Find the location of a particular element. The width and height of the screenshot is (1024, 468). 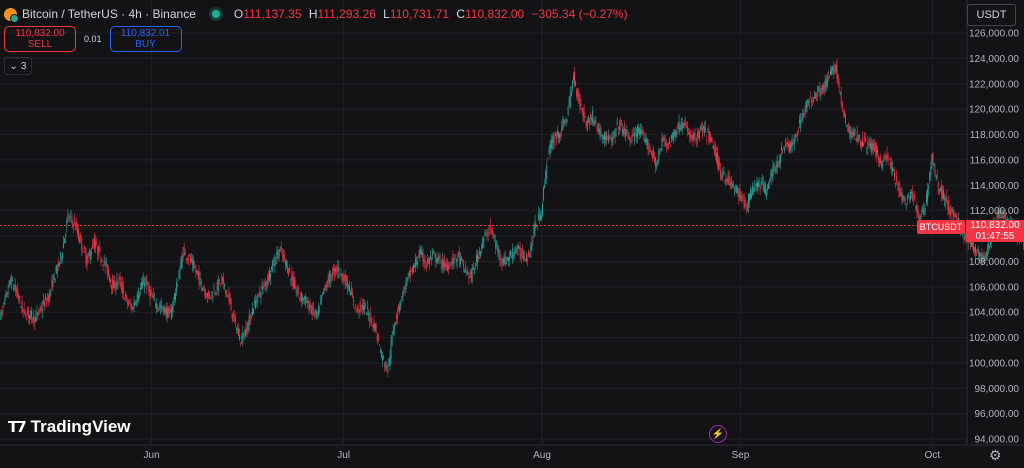

sell-button: 110,832.00 SELL is located at coordinates (40, 39).